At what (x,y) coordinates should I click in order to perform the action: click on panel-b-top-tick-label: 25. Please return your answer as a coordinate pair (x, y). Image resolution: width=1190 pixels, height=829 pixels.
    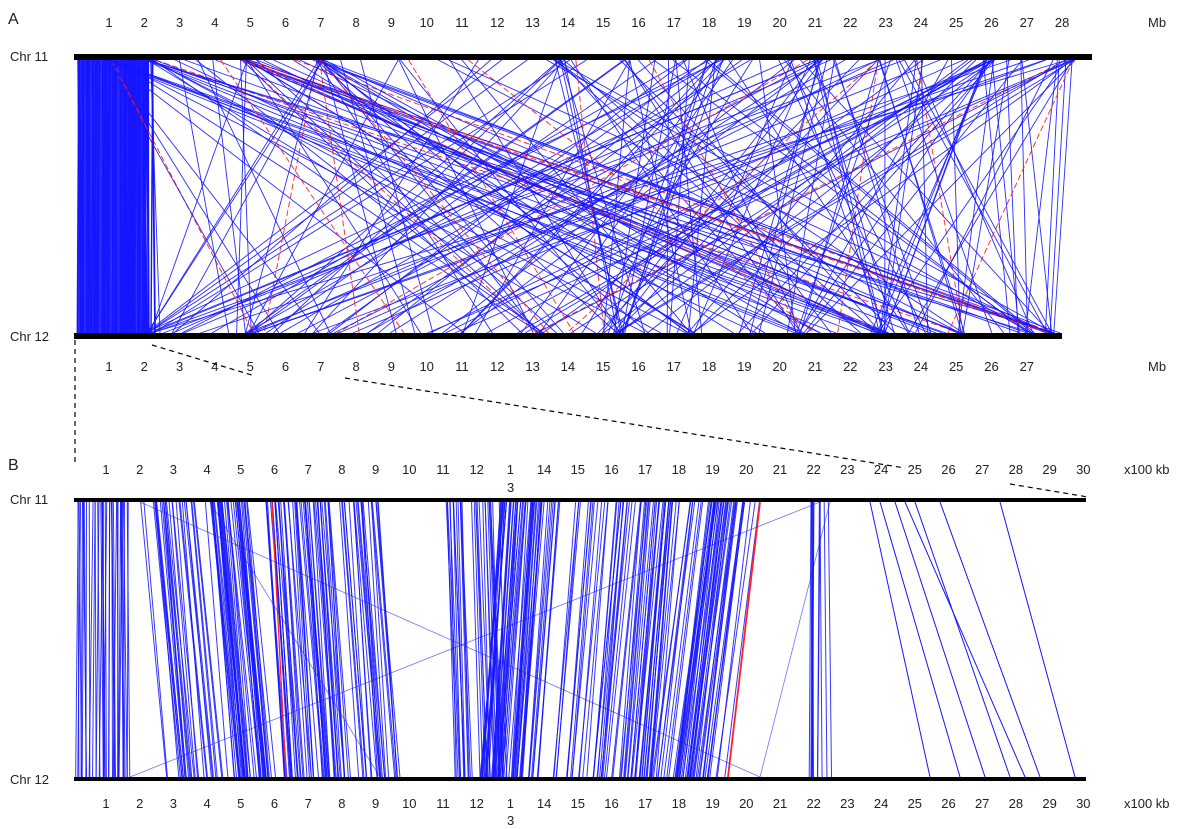
    Looking at the image, I should click on (915, 469).